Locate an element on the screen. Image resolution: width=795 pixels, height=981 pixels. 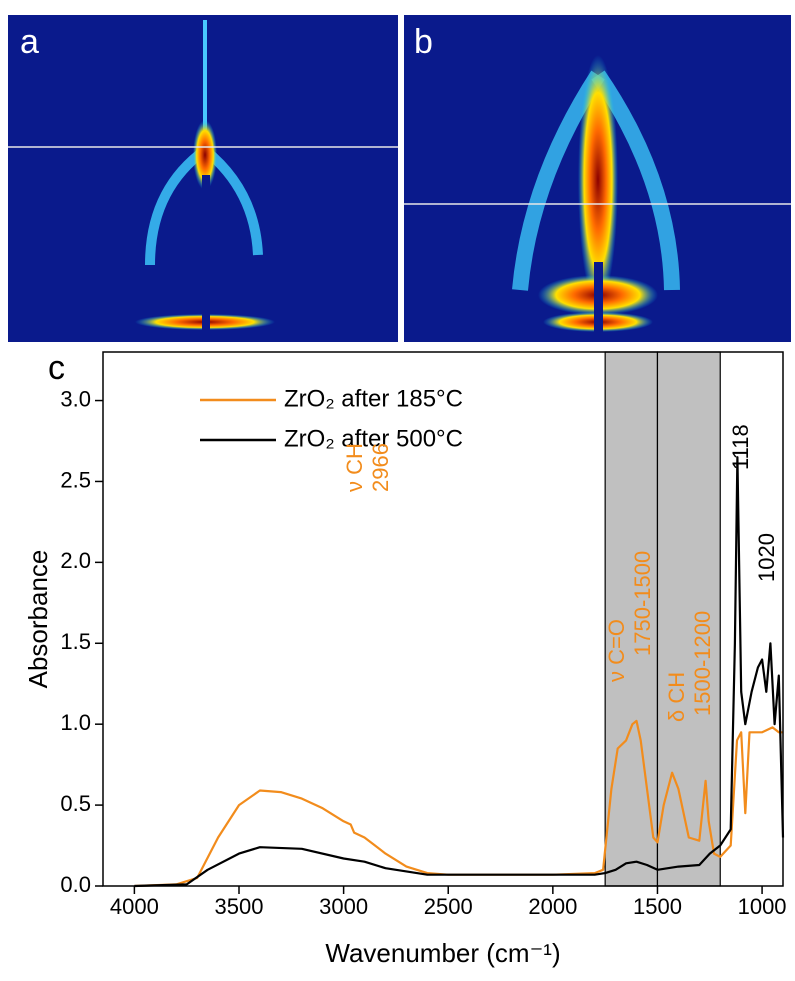
x-tick-label: 3500 is located at coordinates (239, 906).